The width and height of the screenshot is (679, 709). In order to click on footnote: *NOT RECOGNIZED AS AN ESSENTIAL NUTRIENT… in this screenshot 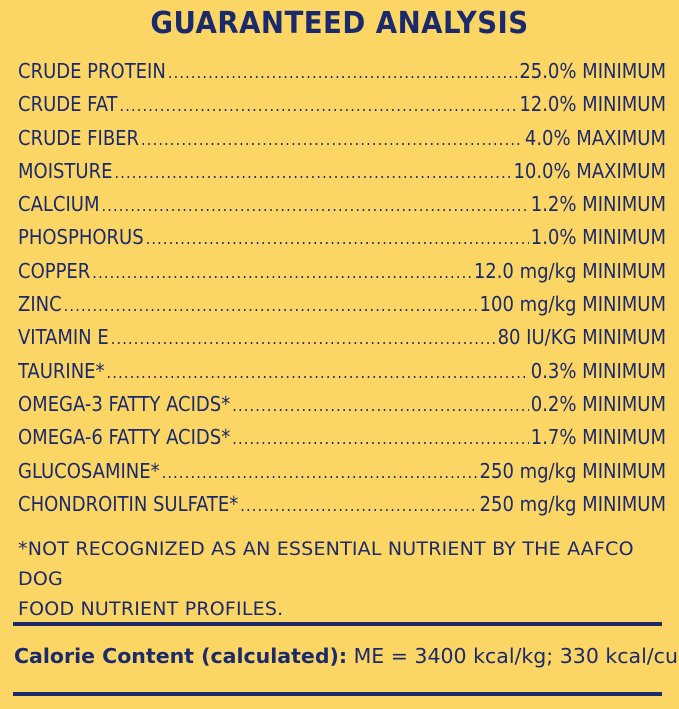, I will do `click(338, 579)`.